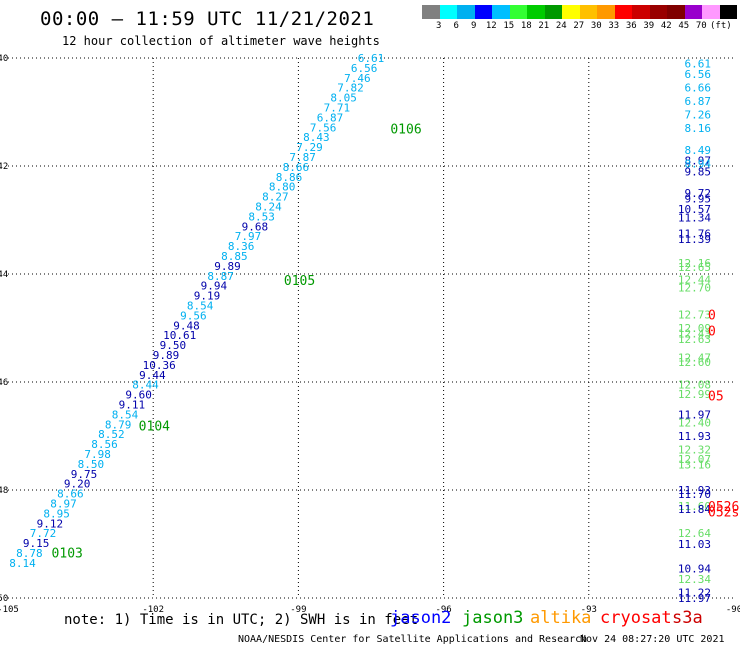  Describe the element at coordinates (43, 533) in the screenshot. I see `swh-value: 7.72` at that location.